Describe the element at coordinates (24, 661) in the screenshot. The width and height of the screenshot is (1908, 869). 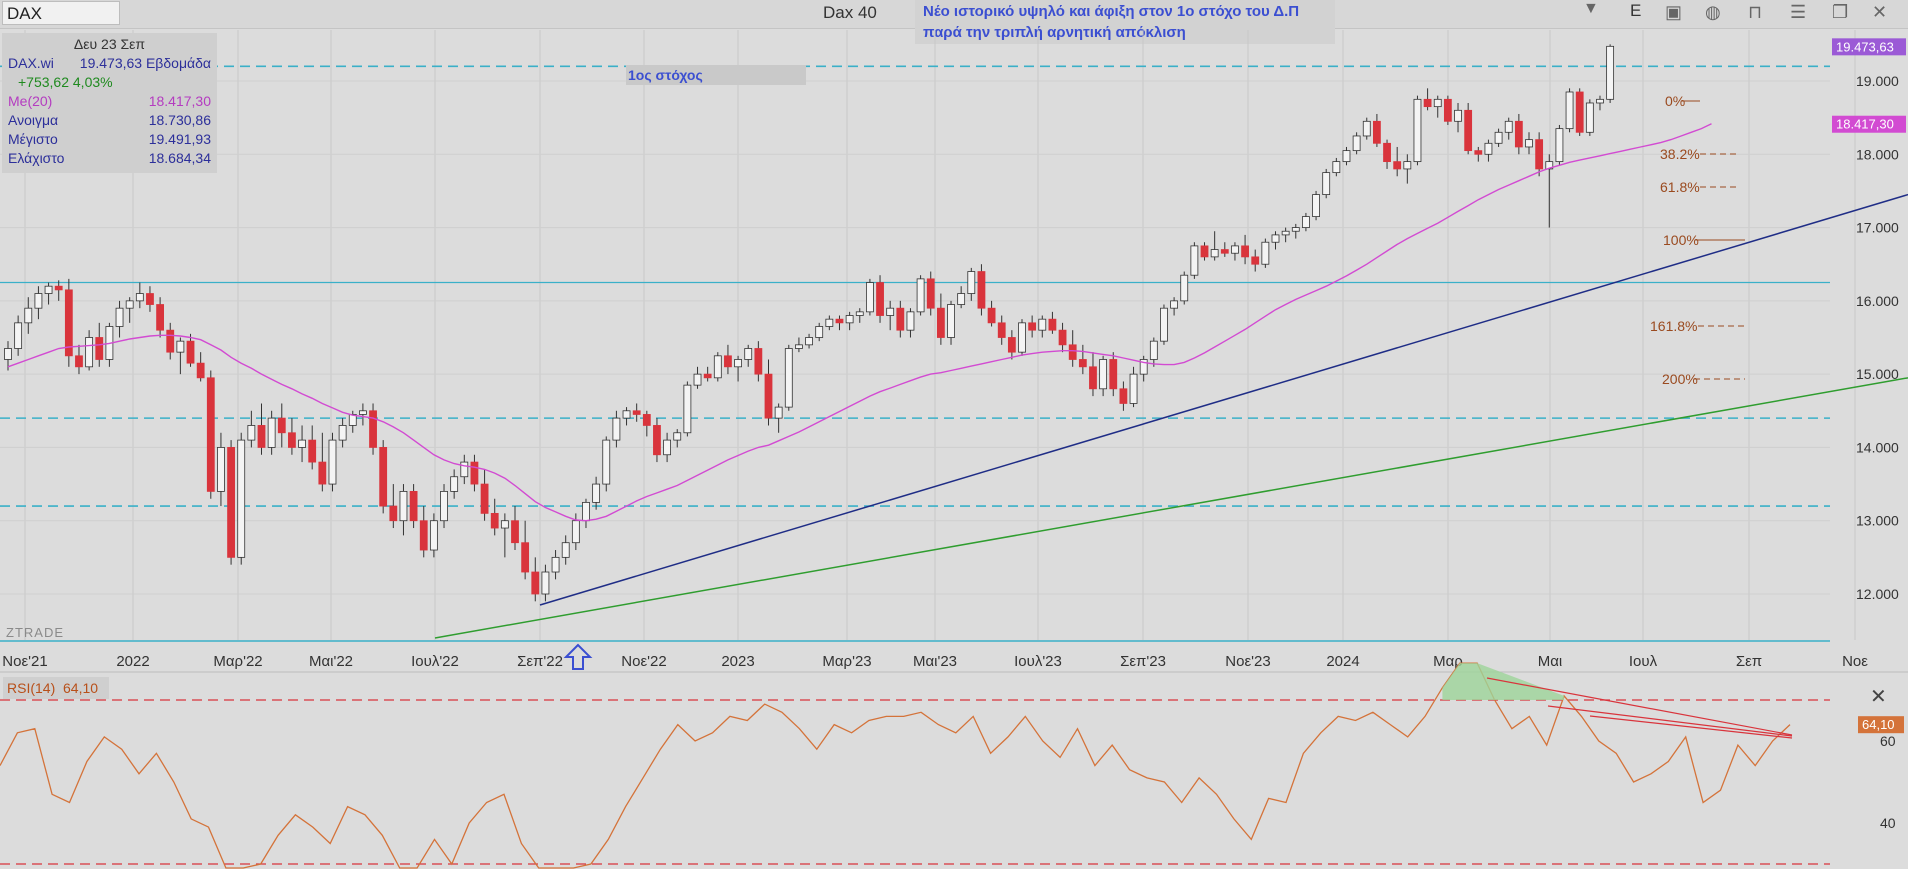
I see `x-tick-label: Νοε'21` at that location.